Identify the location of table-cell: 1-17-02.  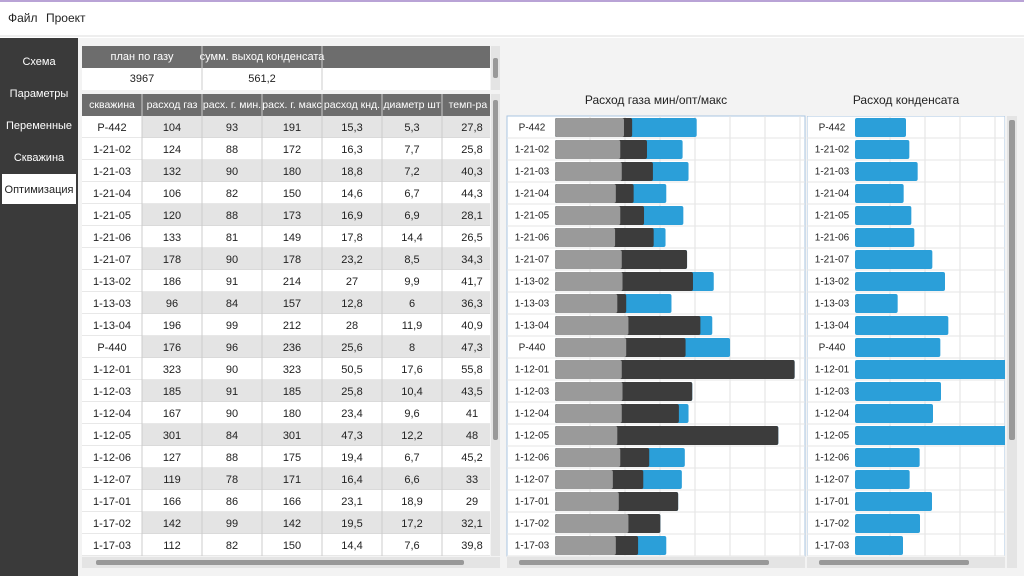
(112, 524).